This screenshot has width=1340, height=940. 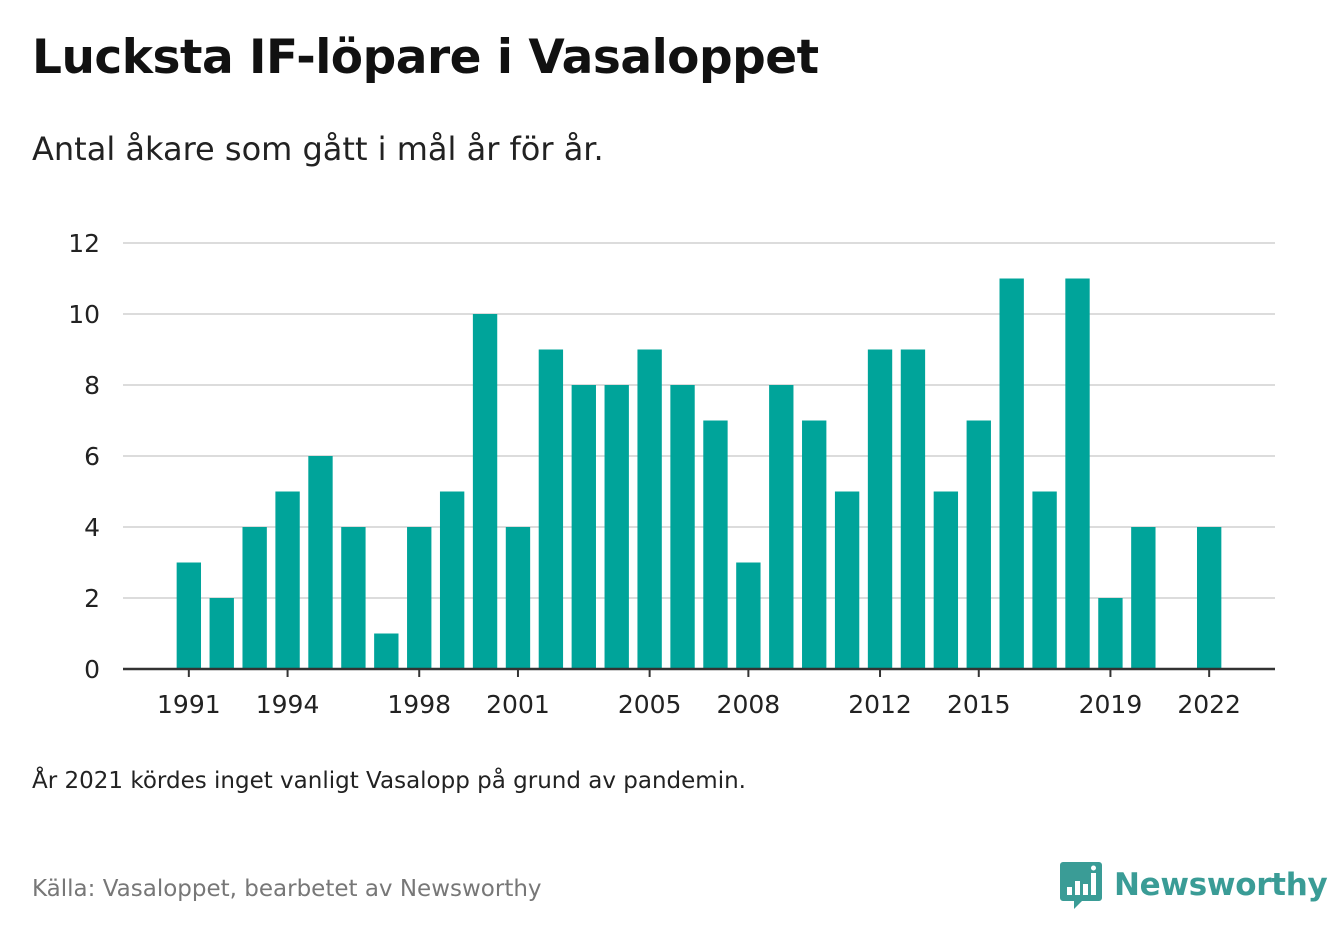 I want to click on bar-2007, so click(x=715, y=544).